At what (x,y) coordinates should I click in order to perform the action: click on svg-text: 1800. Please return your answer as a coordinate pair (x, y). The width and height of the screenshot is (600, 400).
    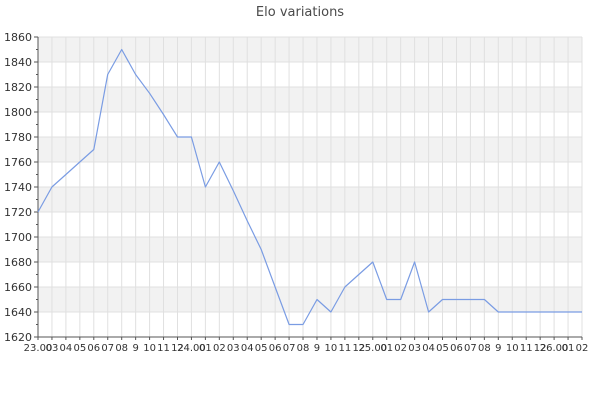
    Looking at the image, I should click on (18, 112).